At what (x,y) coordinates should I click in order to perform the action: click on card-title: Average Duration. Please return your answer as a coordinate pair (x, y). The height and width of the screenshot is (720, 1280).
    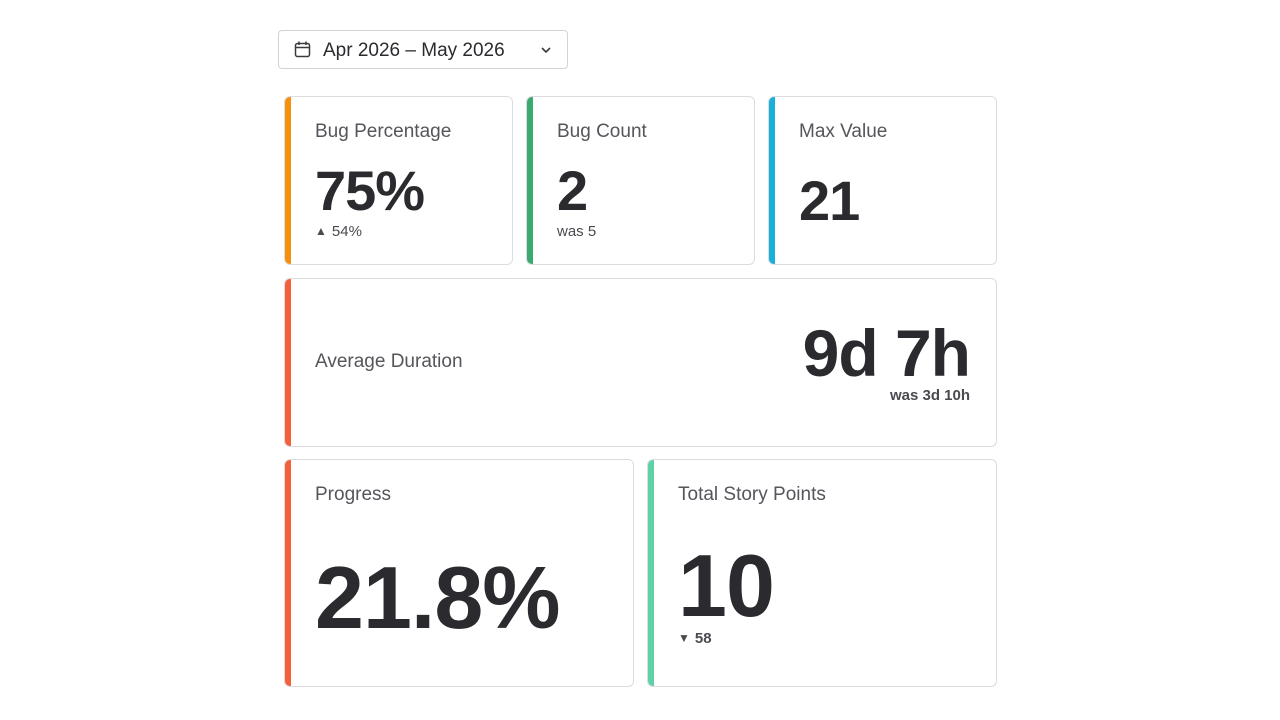
    Looking at the image, I should click on (389, 361).